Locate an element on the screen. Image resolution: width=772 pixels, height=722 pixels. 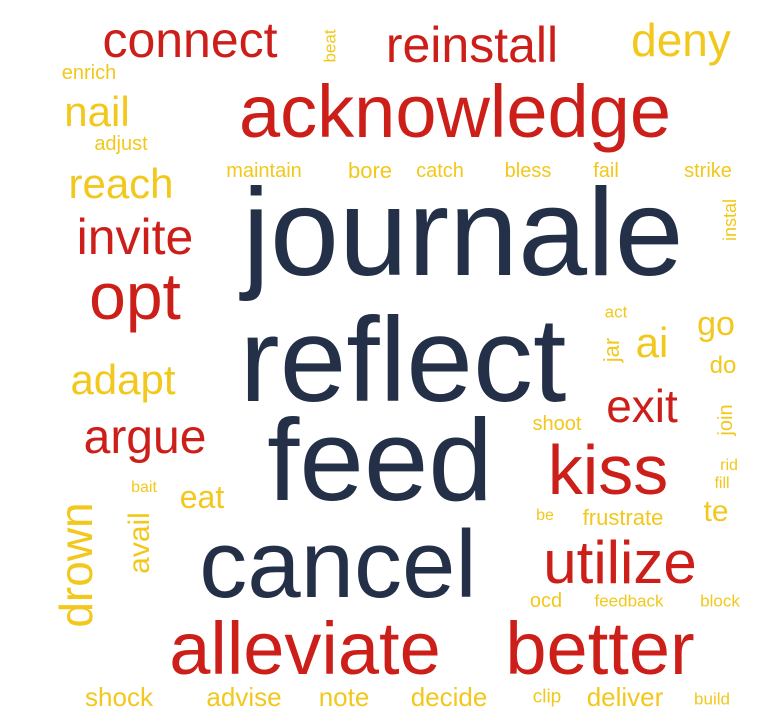
word-join: join is located at coordinates (726, 420).